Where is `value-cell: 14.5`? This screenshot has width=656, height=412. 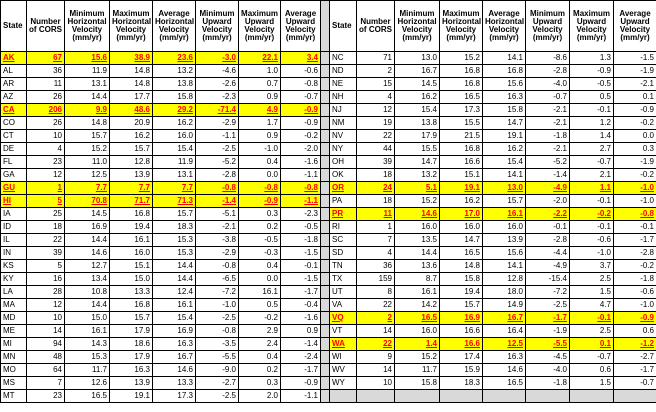 value-cell: 14.5 is located at coordinates (87, 214).